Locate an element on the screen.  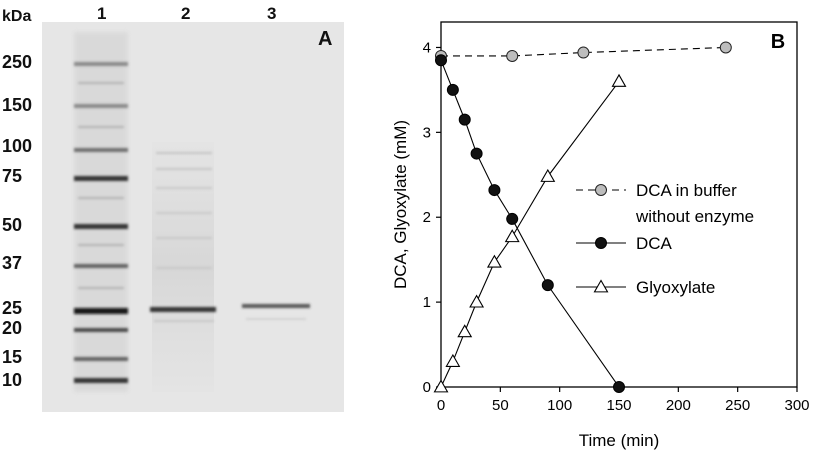
legend-label-dca-in-buffer-without-enzyme-1: without enzyme is located at coordinates (694, 216).